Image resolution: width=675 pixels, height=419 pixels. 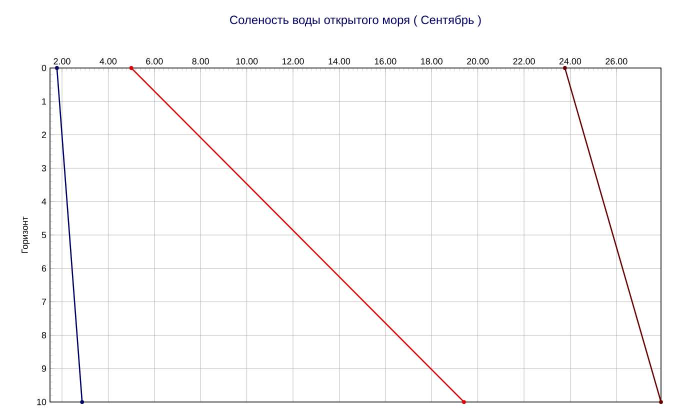 What do you see at coordinates (44, 68) in the screenshot?
I see `y-tick-label: 0` at bounding box center [44, 68].